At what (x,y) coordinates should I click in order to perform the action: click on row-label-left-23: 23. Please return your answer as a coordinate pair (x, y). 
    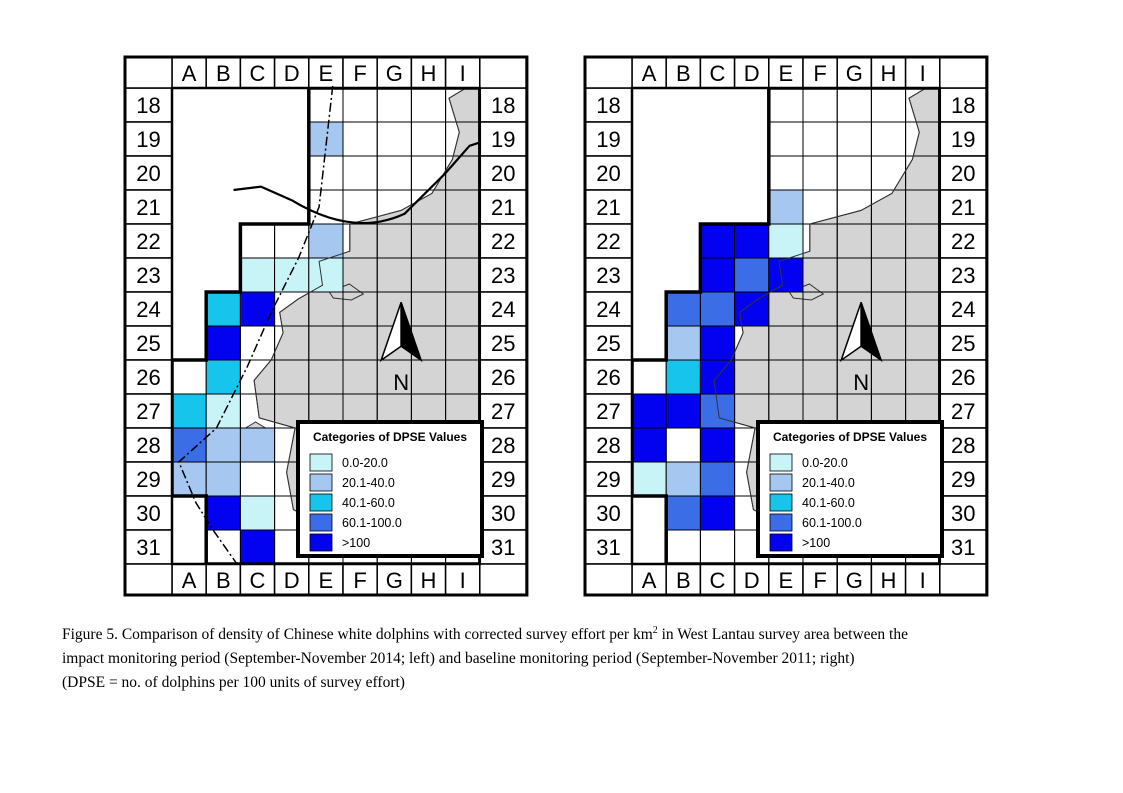
    Looking at the image, I should click on (148, 275).